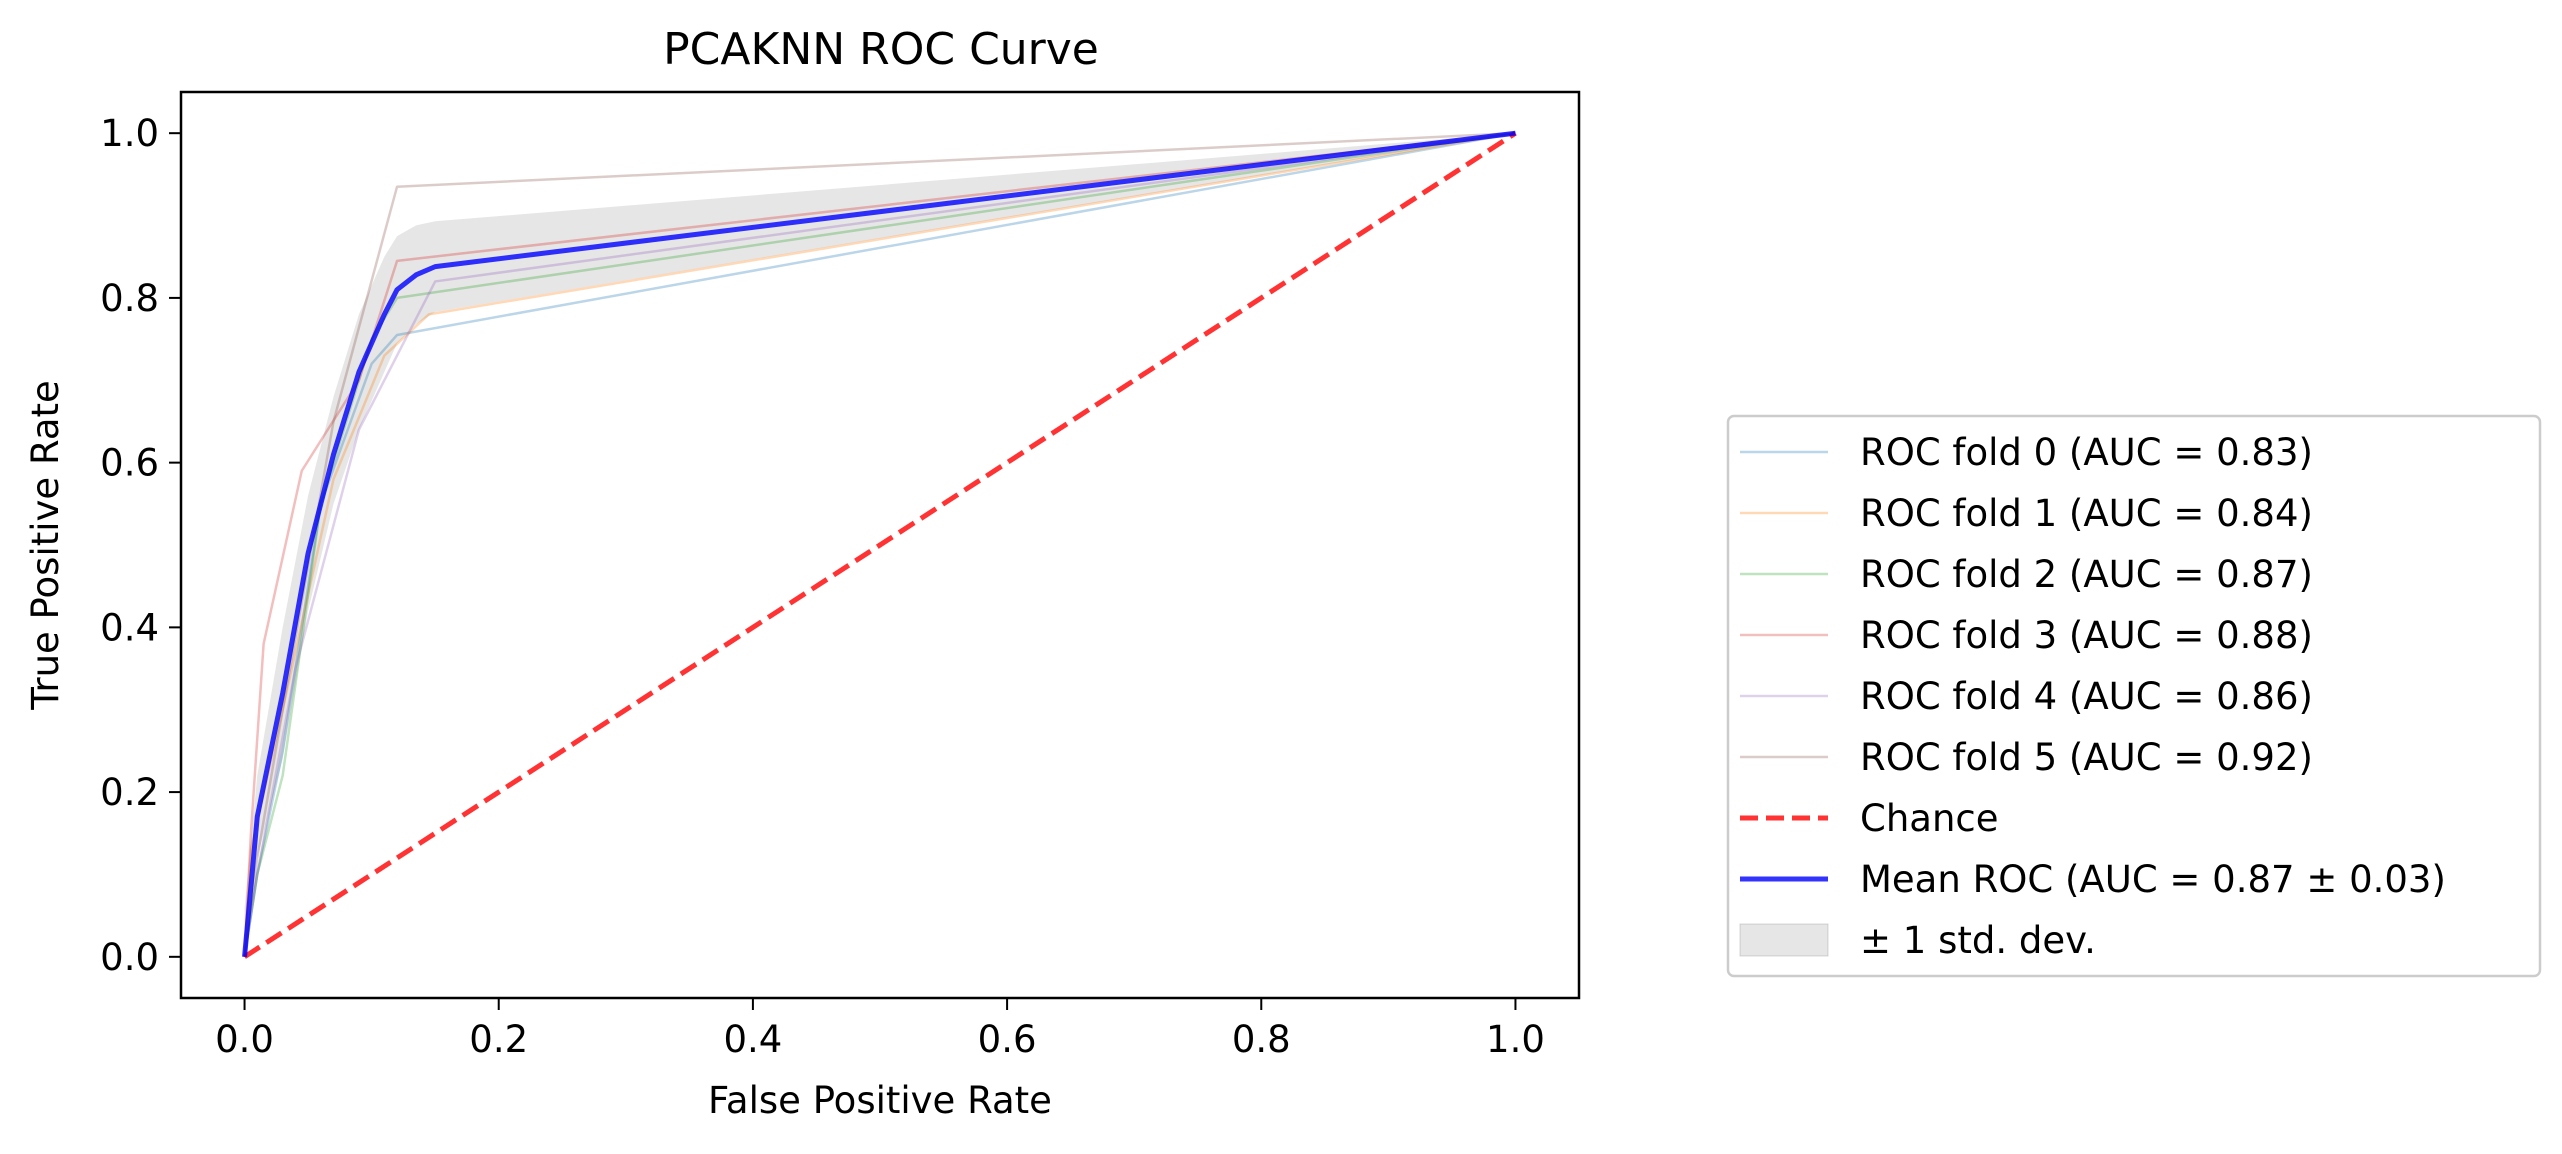  Describe the element at coordinates (752, 1039) in the screenshot. I see `x-tick-label: 0.4` at that location.